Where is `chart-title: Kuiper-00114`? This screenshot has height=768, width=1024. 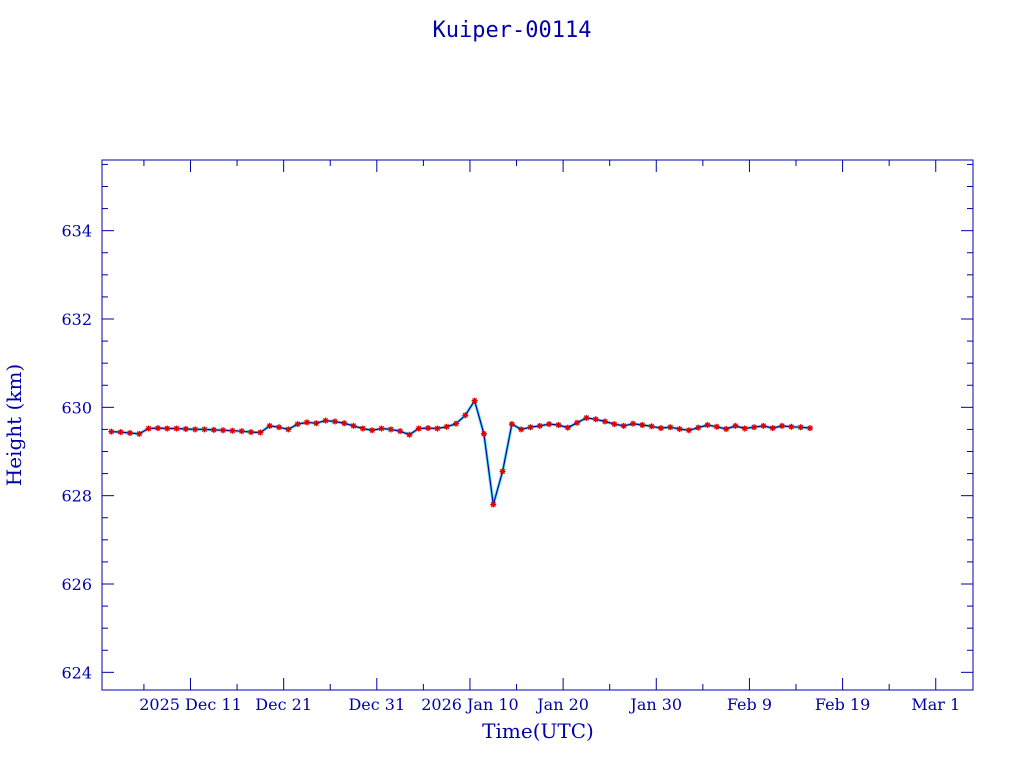
chart-title: Kuiper-00114 is located at coordinates (512, 30).